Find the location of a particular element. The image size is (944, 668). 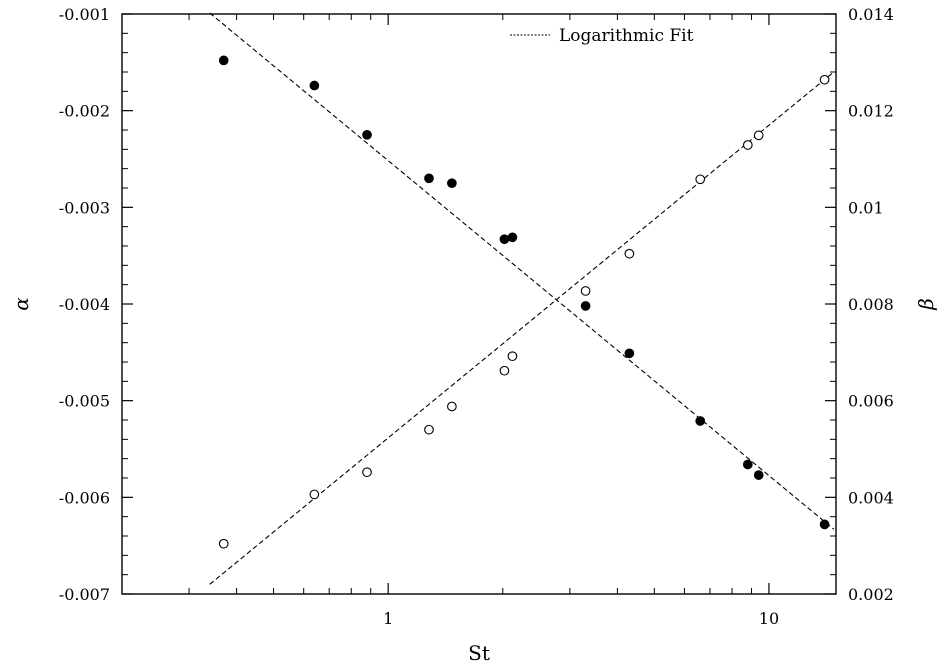

right-y-tick-label: 0.004 is located at coordinates (871, 497).